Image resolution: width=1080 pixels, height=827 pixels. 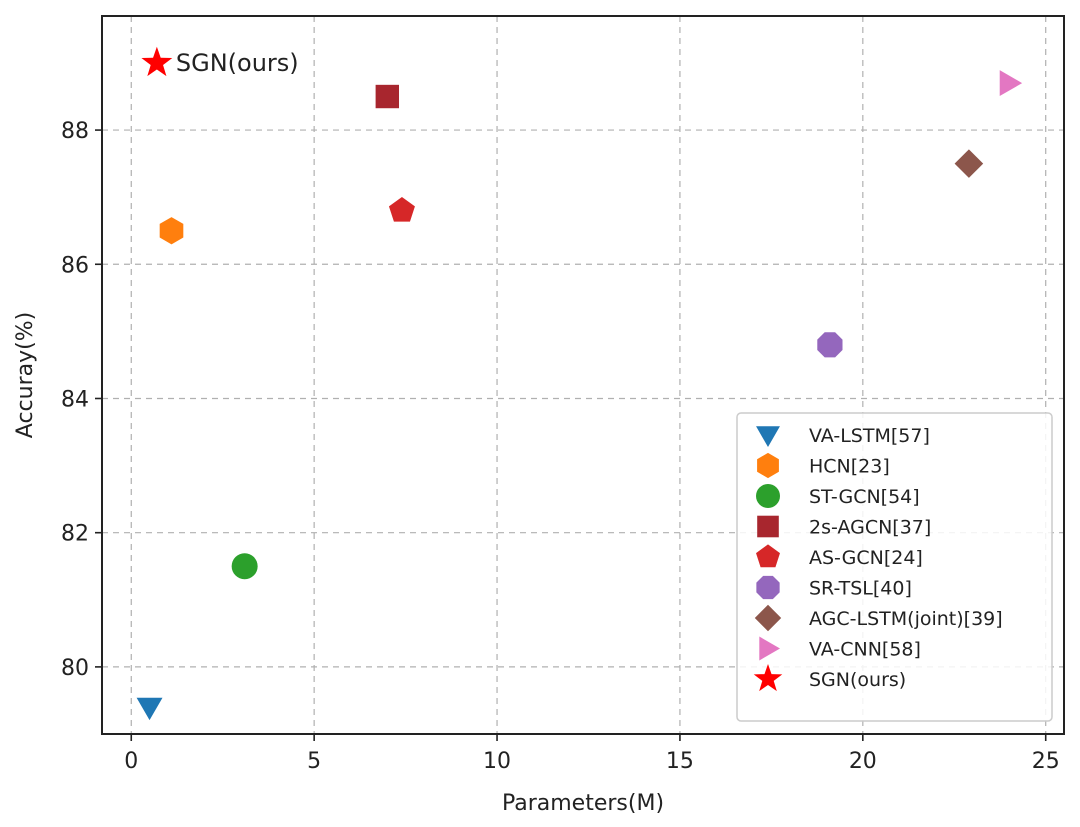 I want to click on legend-entry-label: SR-TSL[40], so click(x=860, y=589).